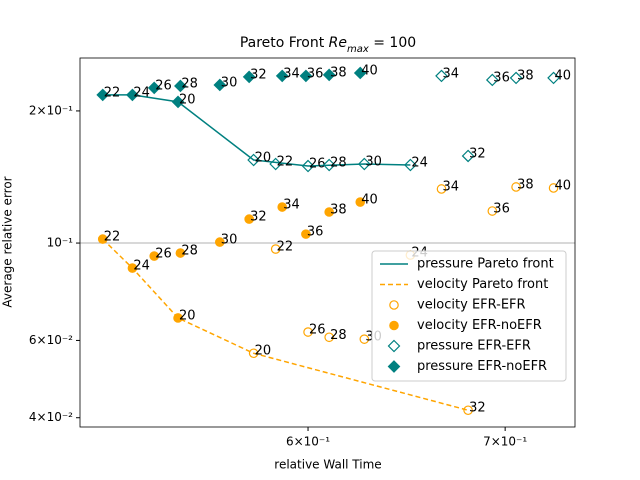  I want to click on legend-label: pressure EFR-noEFR, so click(482, 366).